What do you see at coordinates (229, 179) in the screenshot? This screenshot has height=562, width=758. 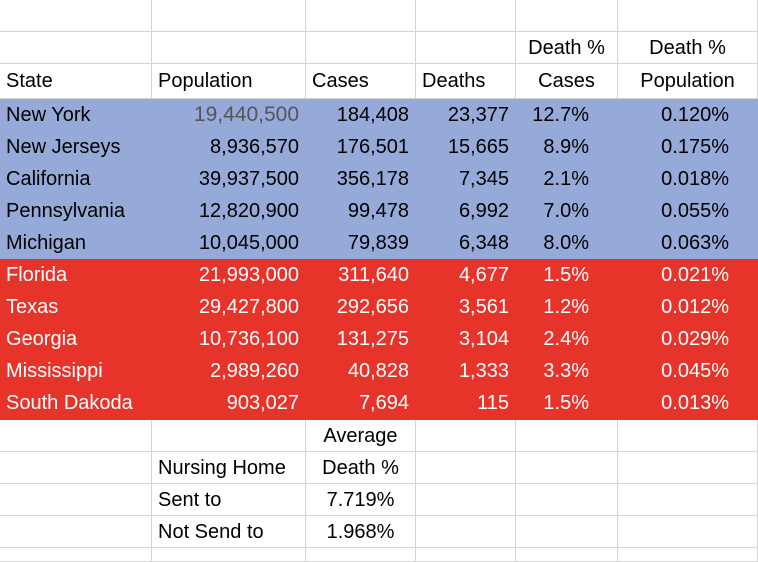 I see `row-3-population: 39,937,500` at bounding box center [229, 179].